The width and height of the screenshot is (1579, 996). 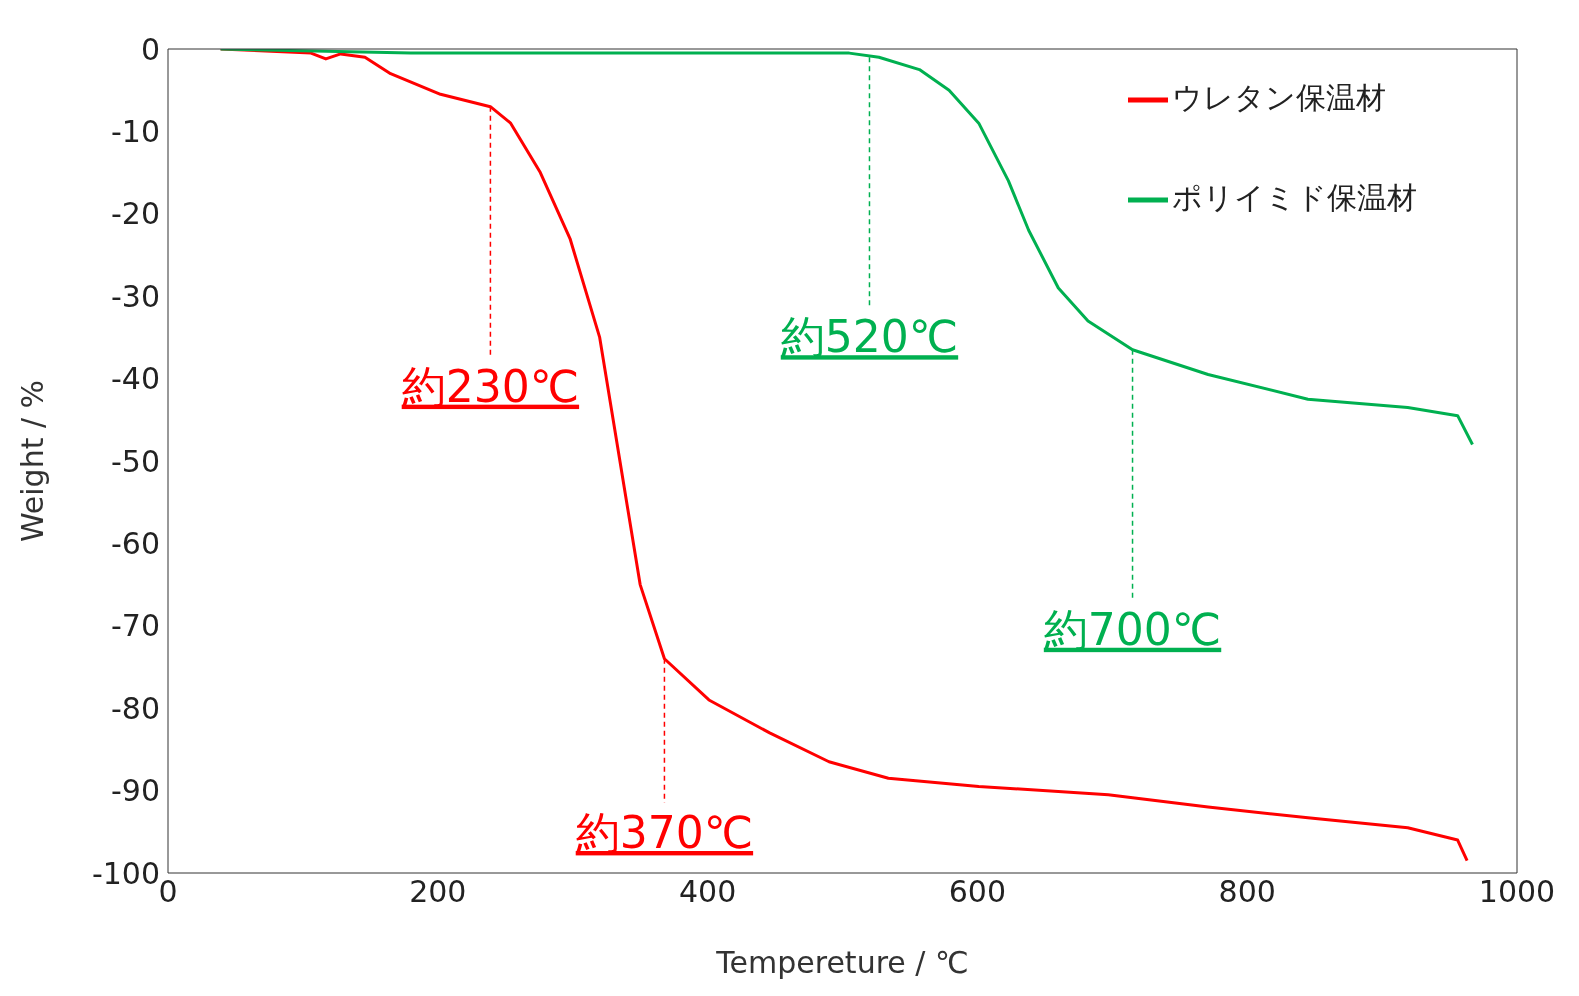 What do you see at coordinates (135, 214) in the screenshot?
I see `y-tick-label: -20` at bounding box center [135, 214].